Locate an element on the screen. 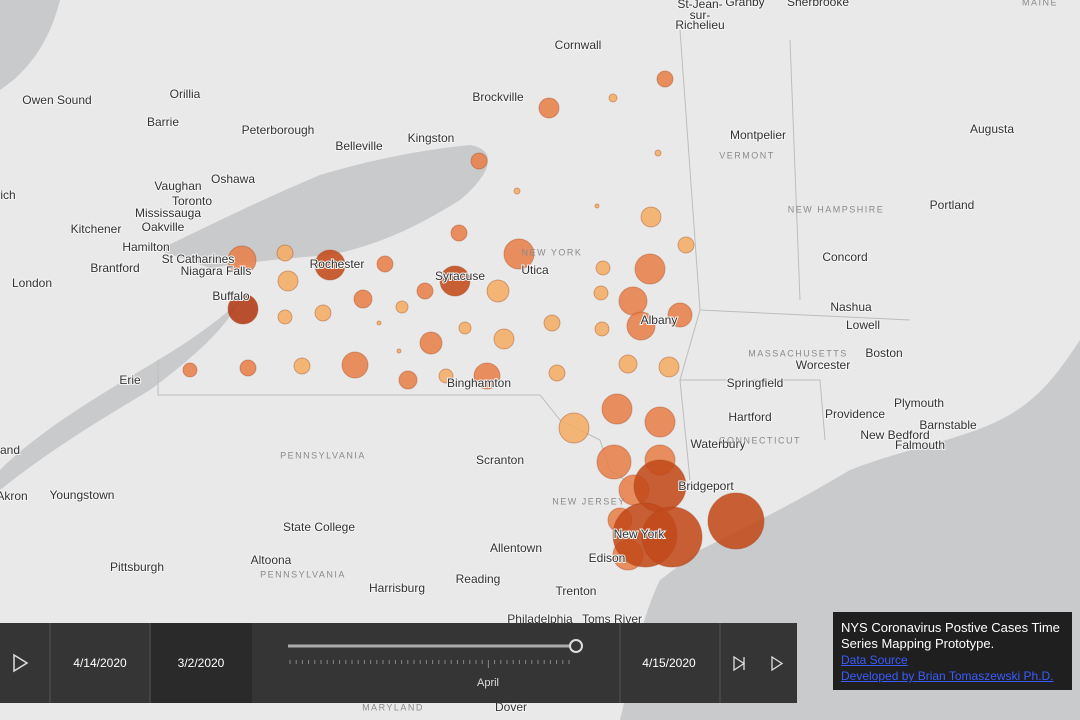 Image resolution: width=1080 pixels, height=720 pixels. place-label: Niagara Falls is located at coordinates (216, 271).